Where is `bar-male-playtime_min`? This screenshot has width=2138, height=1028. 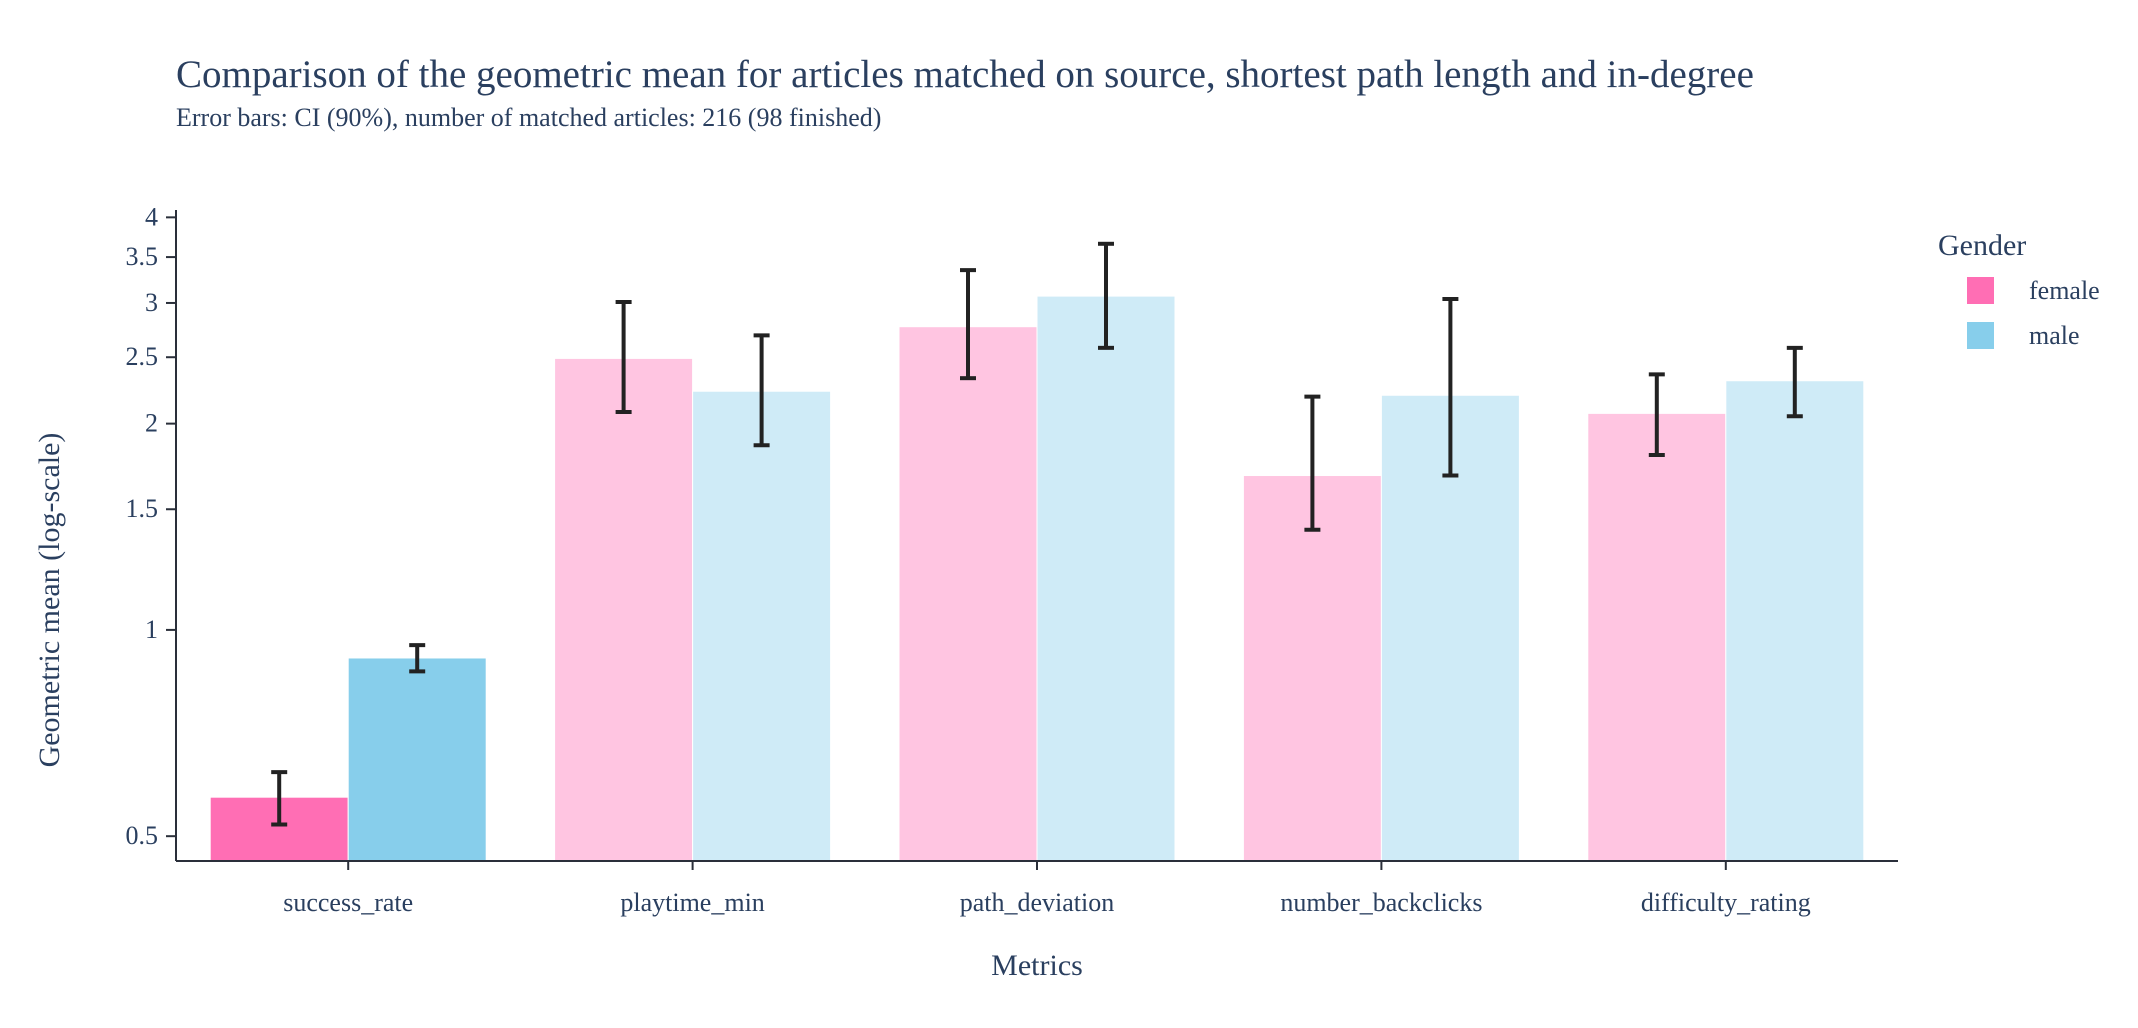 bar-male-playtime_min is located at coordinates (762, 626).